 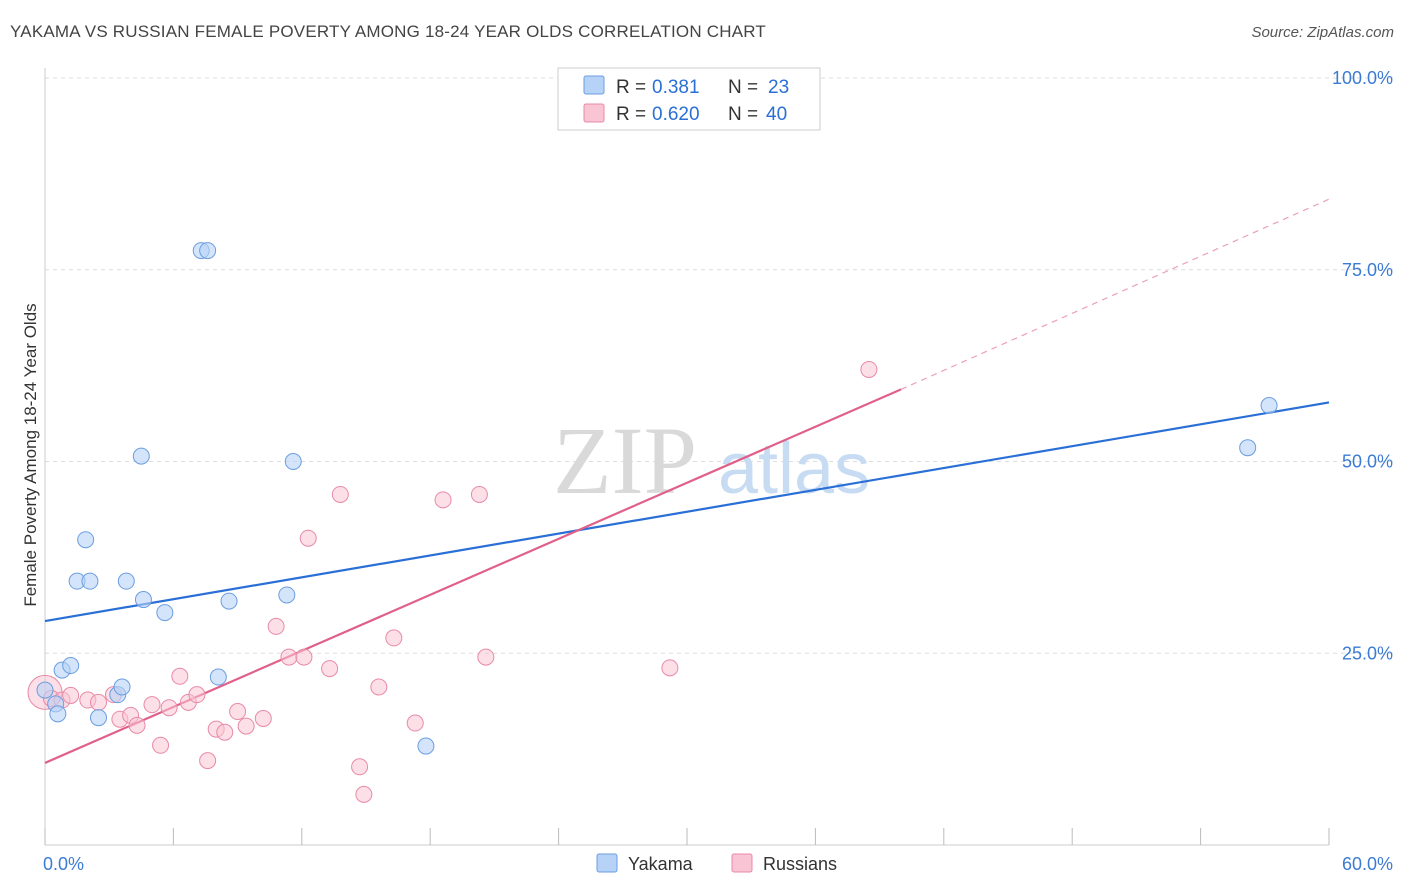 I want to click on legend-swatch-yakama, so click(x=594, y=85).